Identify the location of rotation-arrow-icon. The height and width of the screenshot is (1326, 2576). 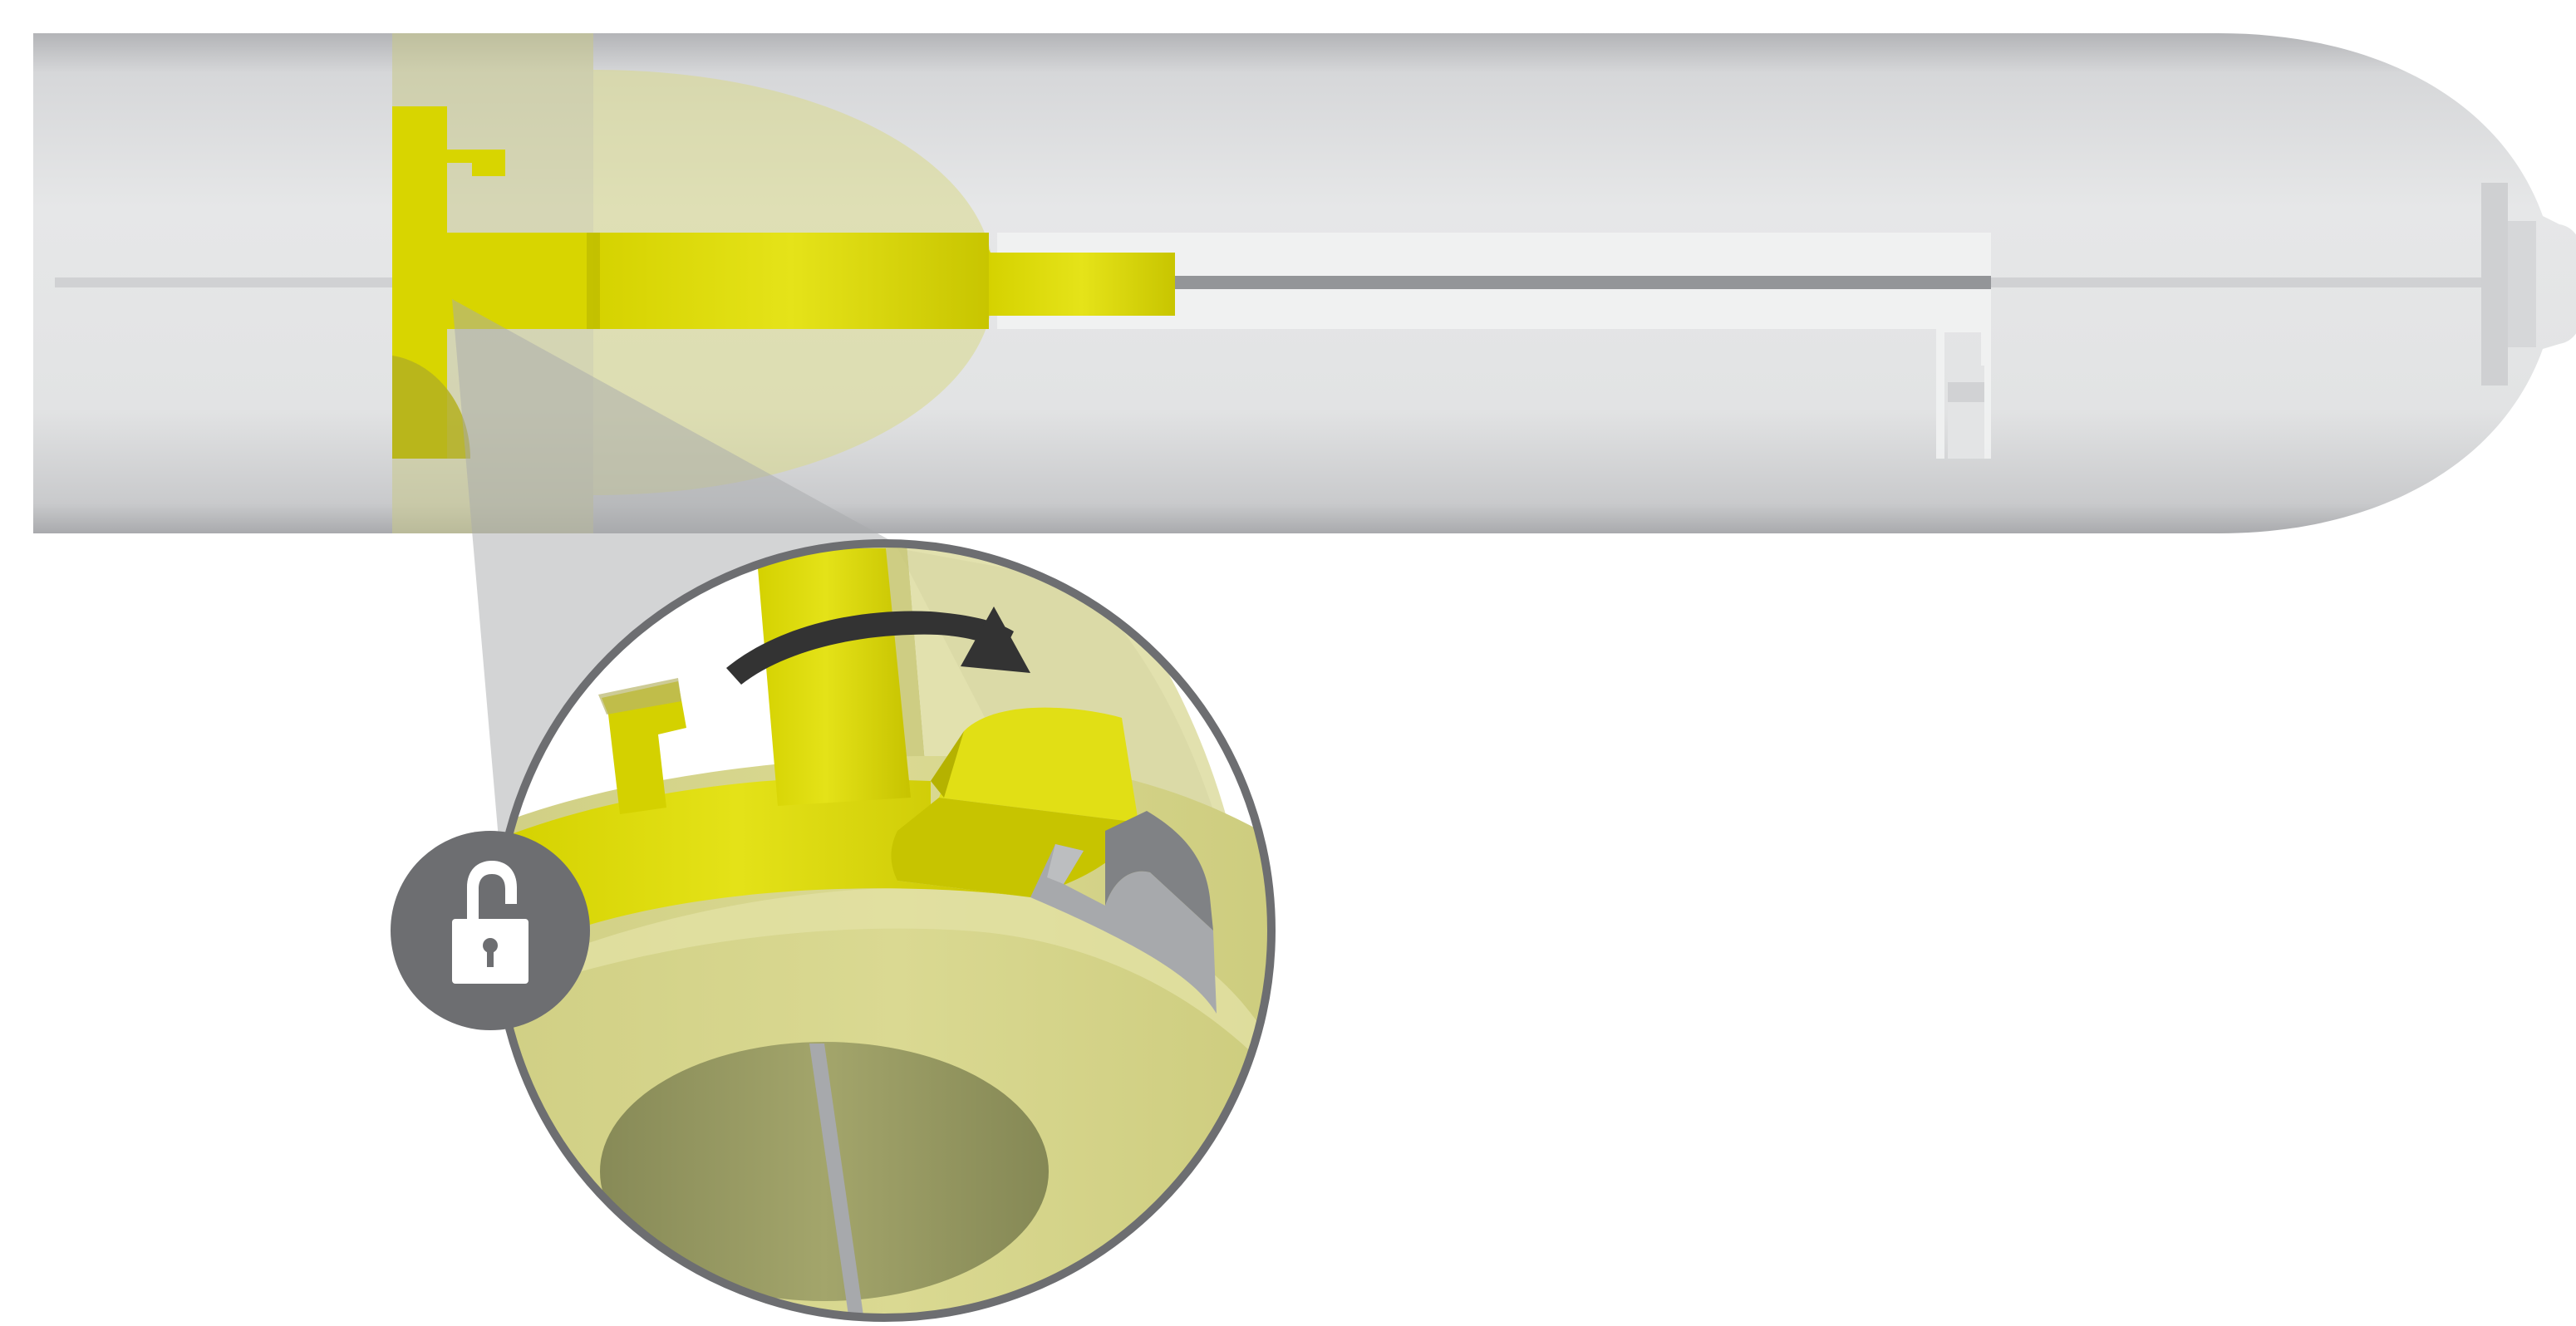
(878, 646).